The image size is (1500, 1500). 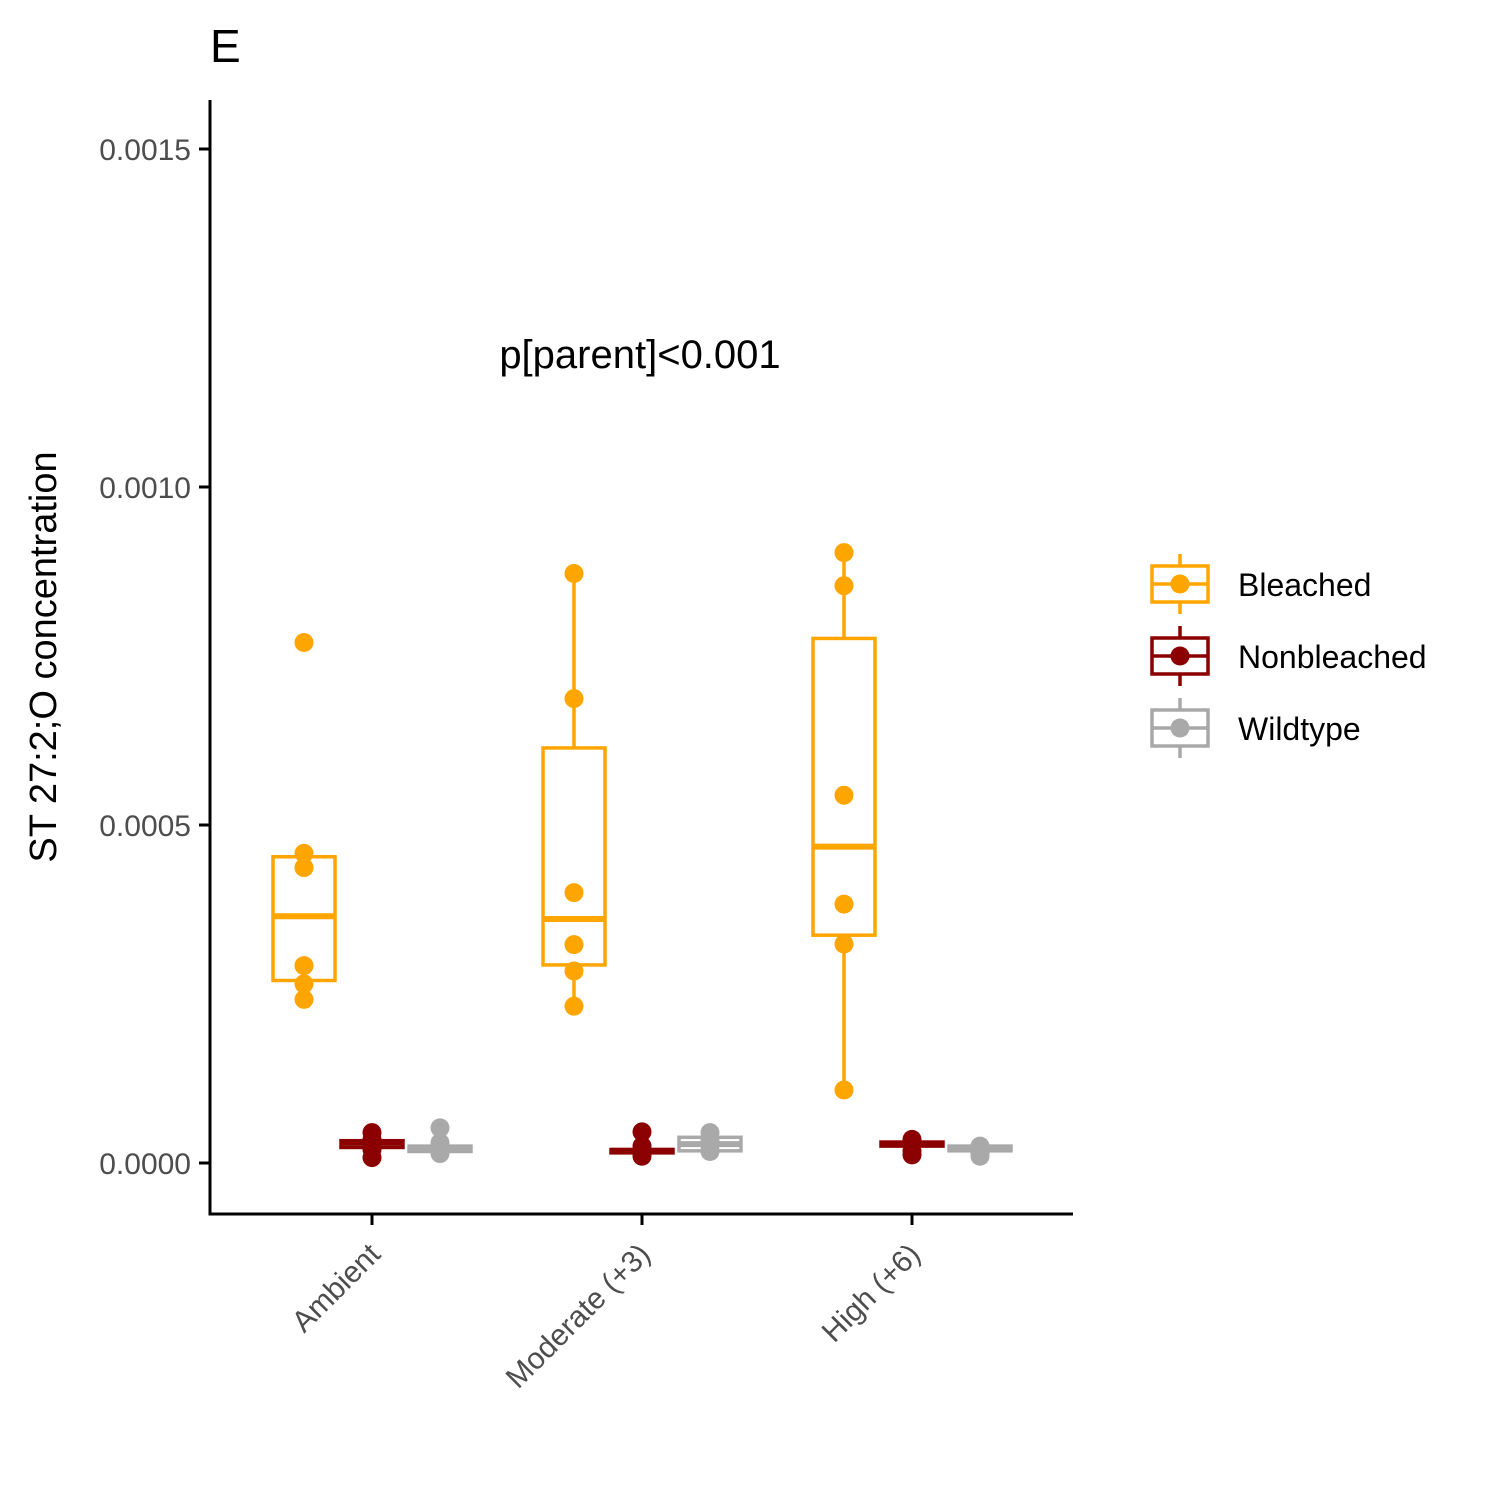 I want to click on y-axis: 0.0000 0.0005 0.0010 0.0015, so click(x=155, y=657).